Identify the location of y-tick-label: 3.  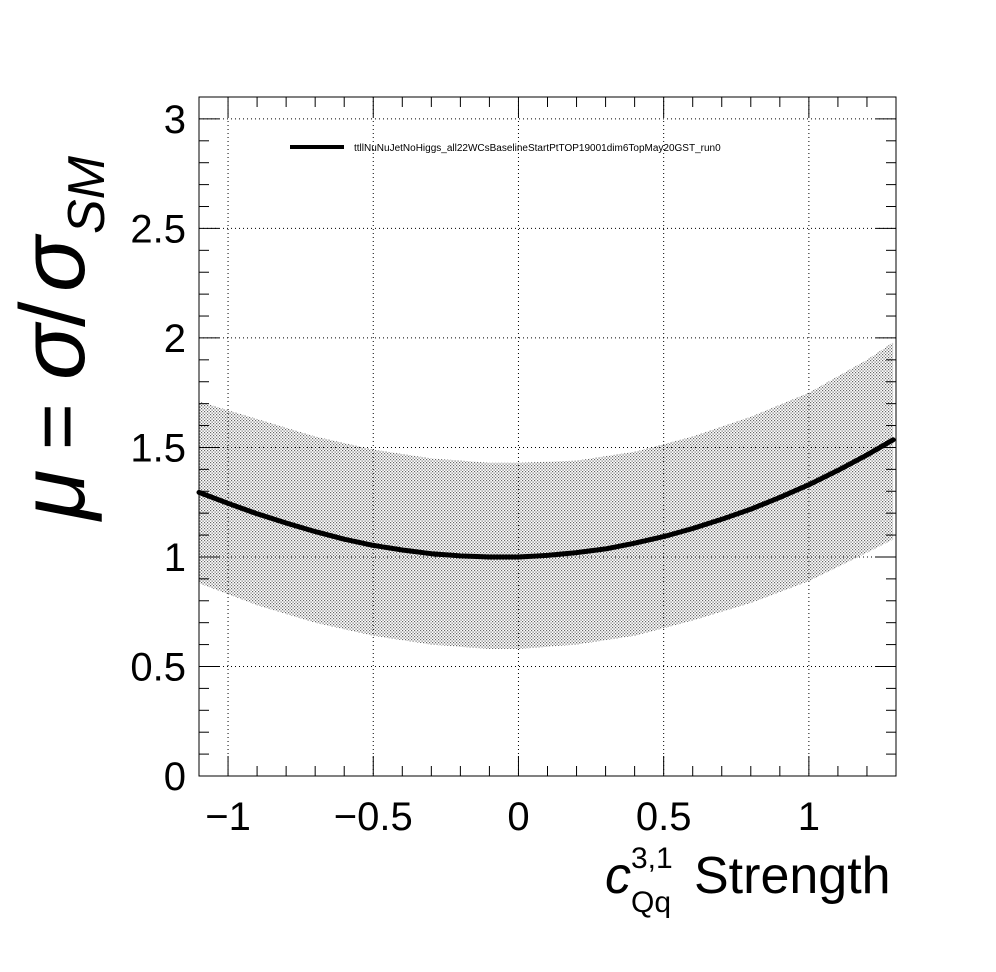
(175, 120).